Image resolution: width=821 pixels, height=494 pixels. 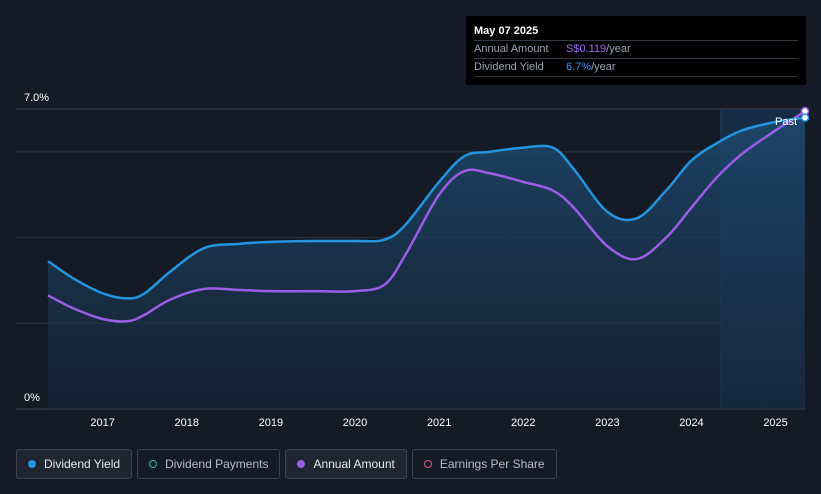 What do you see at coordinates (82, 464) in the screenshot?
I see `legend-label: Dividend Yield` at bounding box center [82, 464].